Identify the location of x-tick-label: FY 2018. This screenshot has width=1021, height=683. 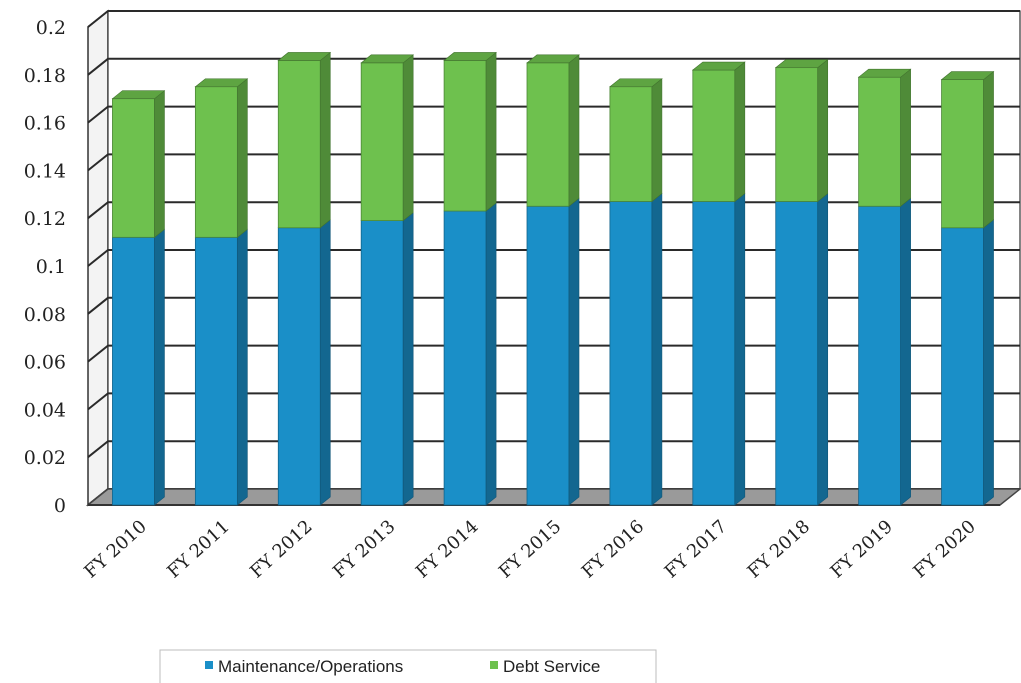
(779, 549).